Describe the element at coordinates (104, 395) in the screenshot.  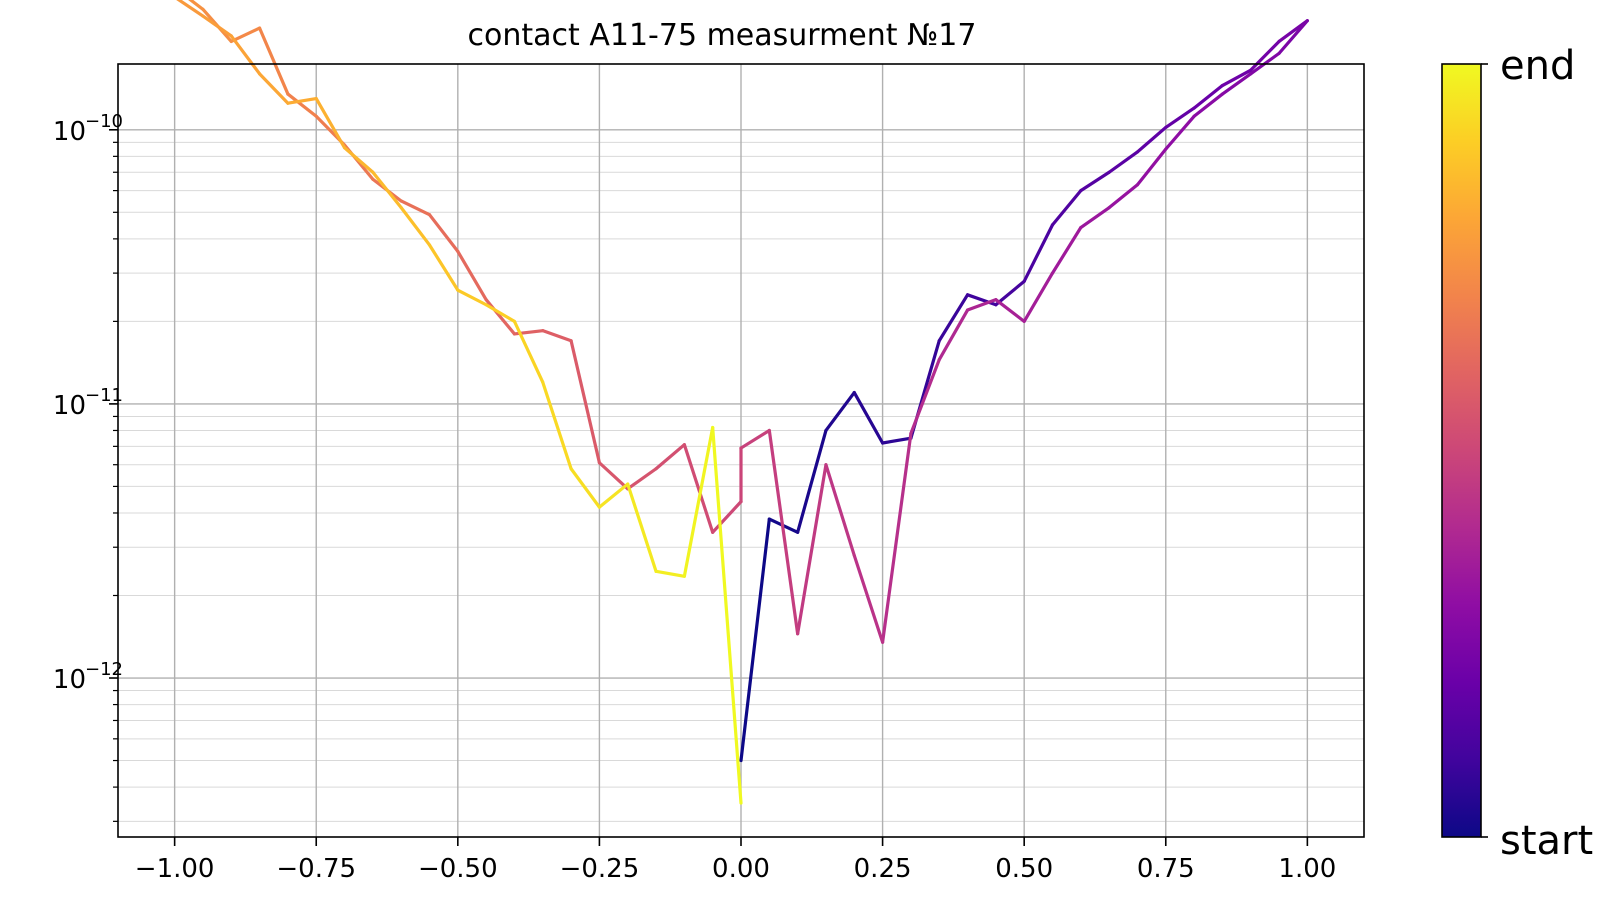
I see `y-tick-label-exponent: −11` at that location.